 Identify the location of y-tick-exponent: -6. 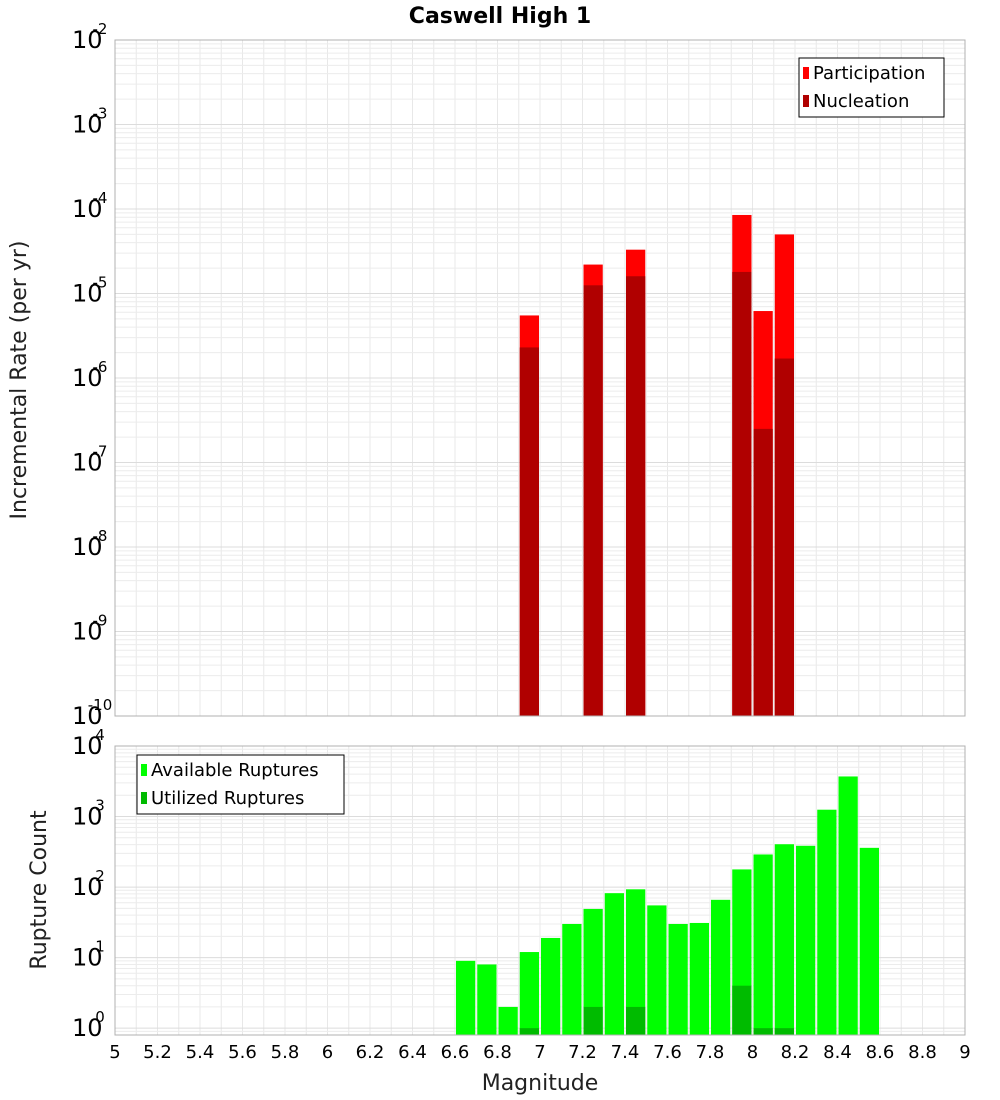
(100, 367).